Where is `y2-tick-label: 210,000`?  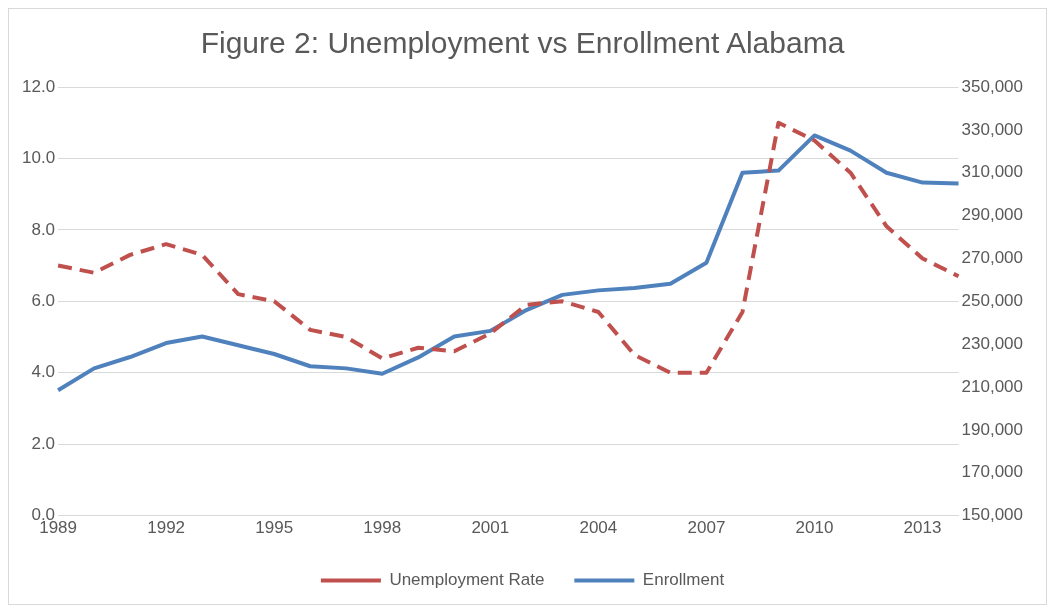
y2-tick-label: 210,000 is located at coordinates (992, 386).